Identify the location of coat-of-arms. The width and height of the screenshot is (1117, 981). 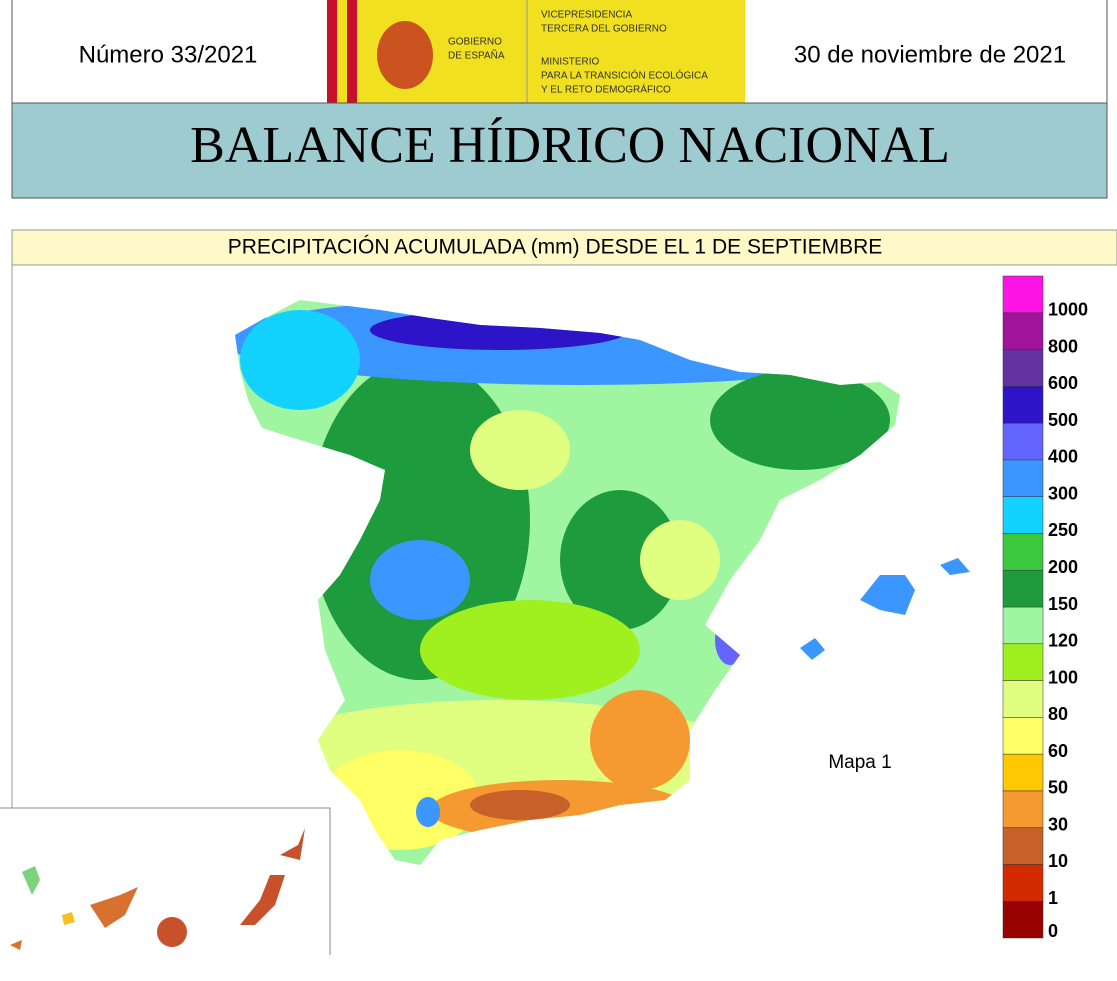
(405, 55).